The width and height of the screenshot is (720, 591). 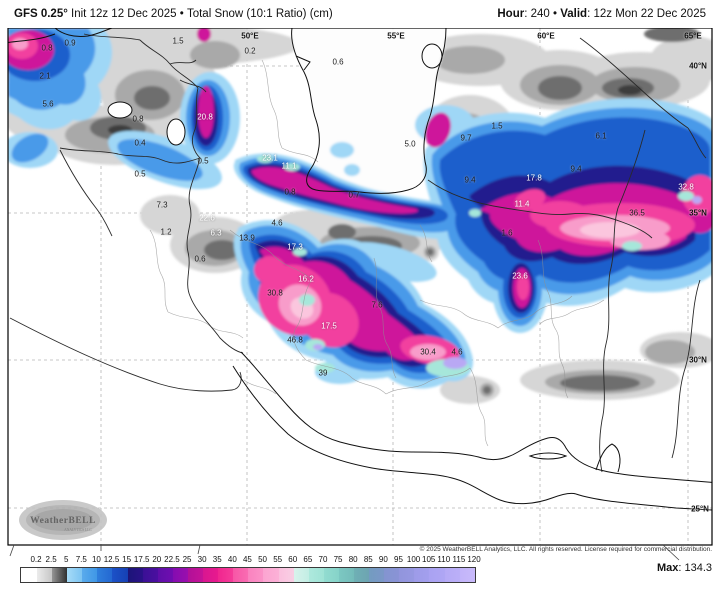 I want to click on init-text: Init 12z 12 Dec 2025, so click(x=124, y=14).